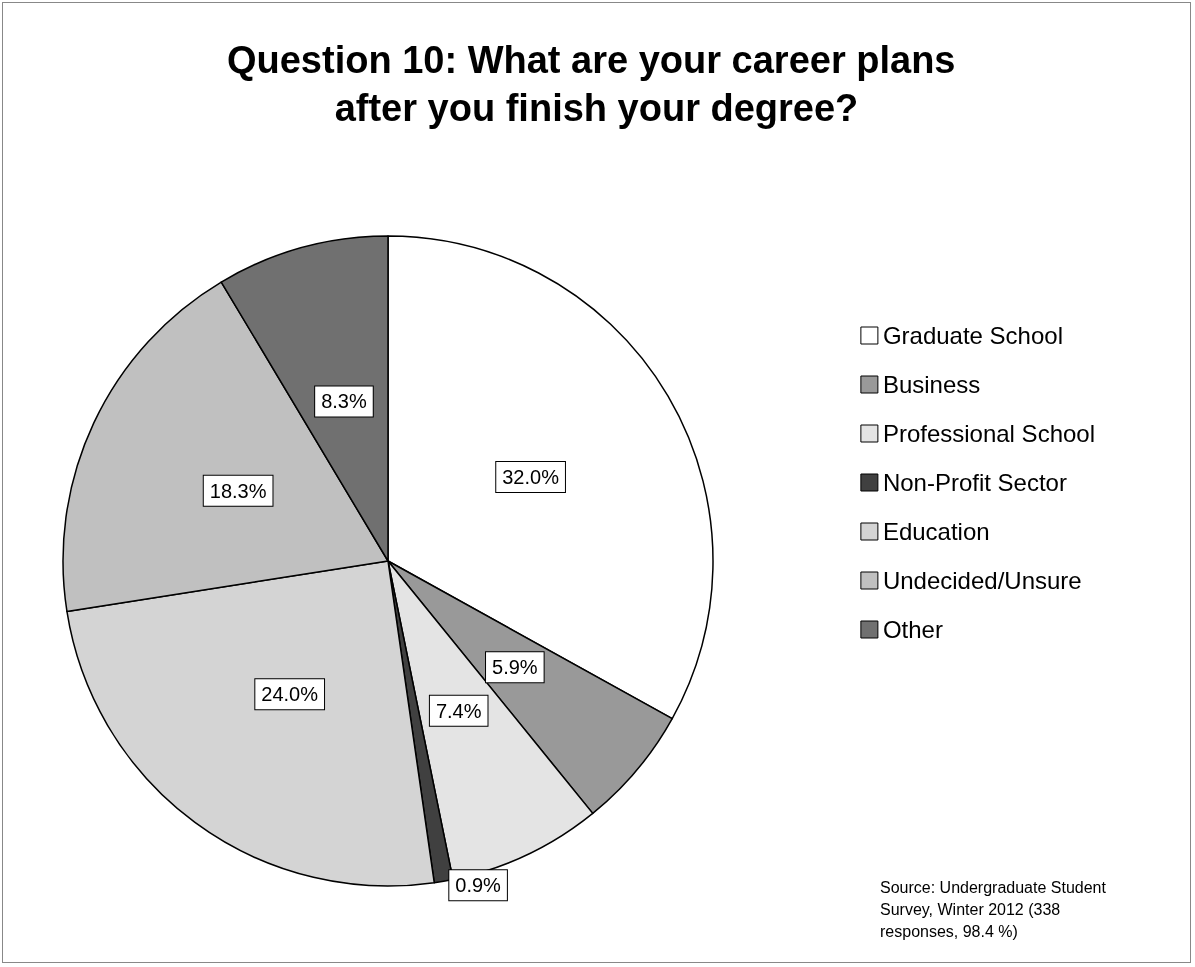 The width and height of the screenshot is (1195, 967). I want to click on legend-label: Graduate School, so click(972, 335).